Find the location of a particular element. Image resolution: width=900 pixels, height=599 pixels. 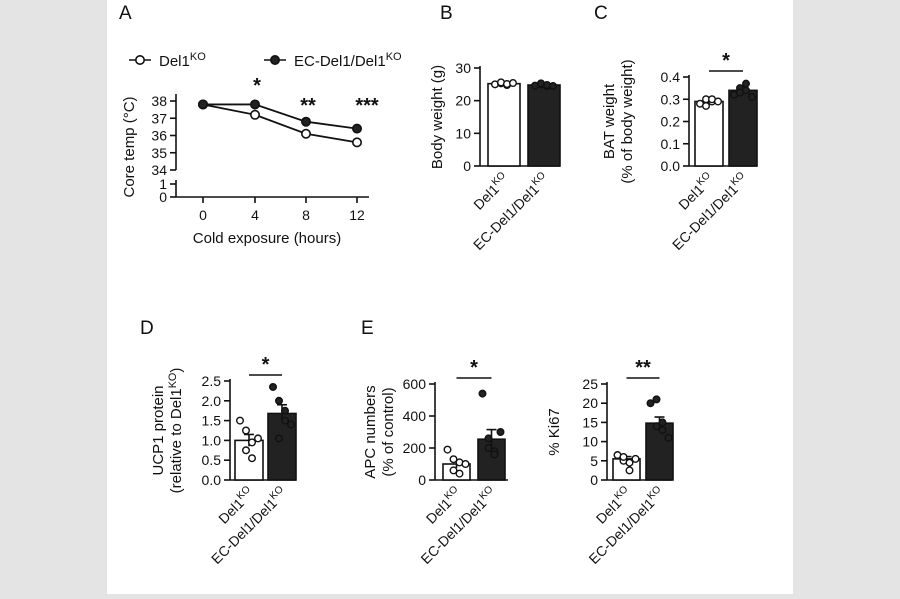

y-axis-label-line: Body weight (g) is located at coordinates (437, 117).